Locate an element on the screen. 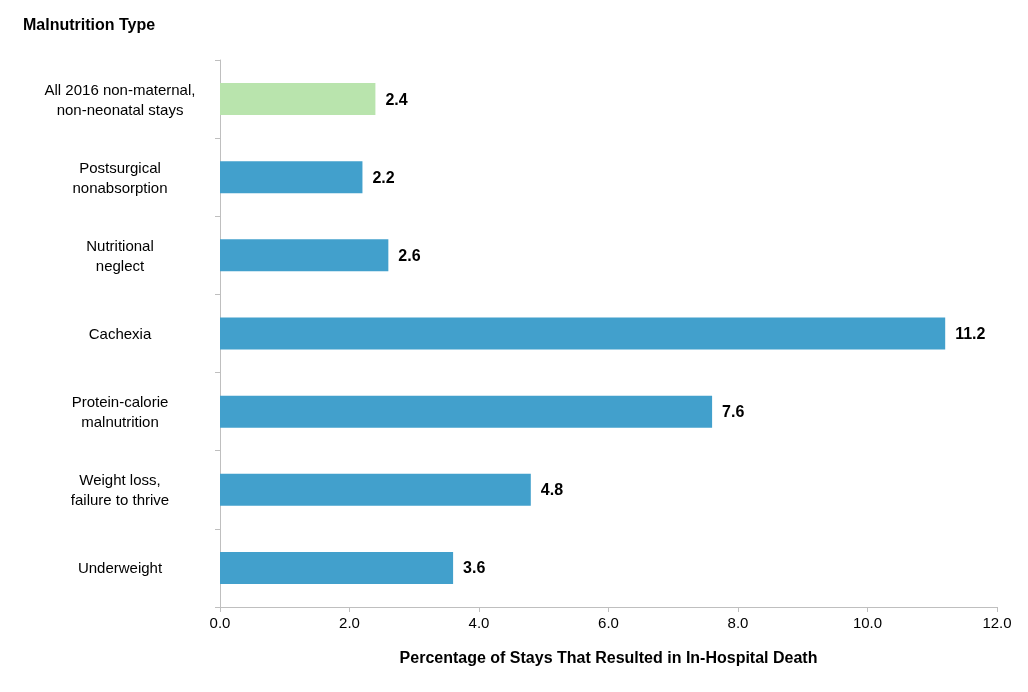 The image size is (1028, 692). y-tick-label: Protein-calorie malnutrition is located at coordinates (120, 412).